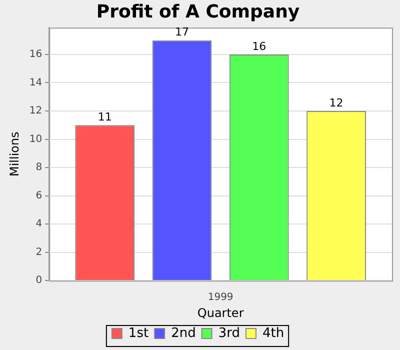 This screenshot has height=350, width=400. What do you see at coordinates (273, 333) in the screenshot?
I see `legend-label: 4th` at bounding box center [273, 333].